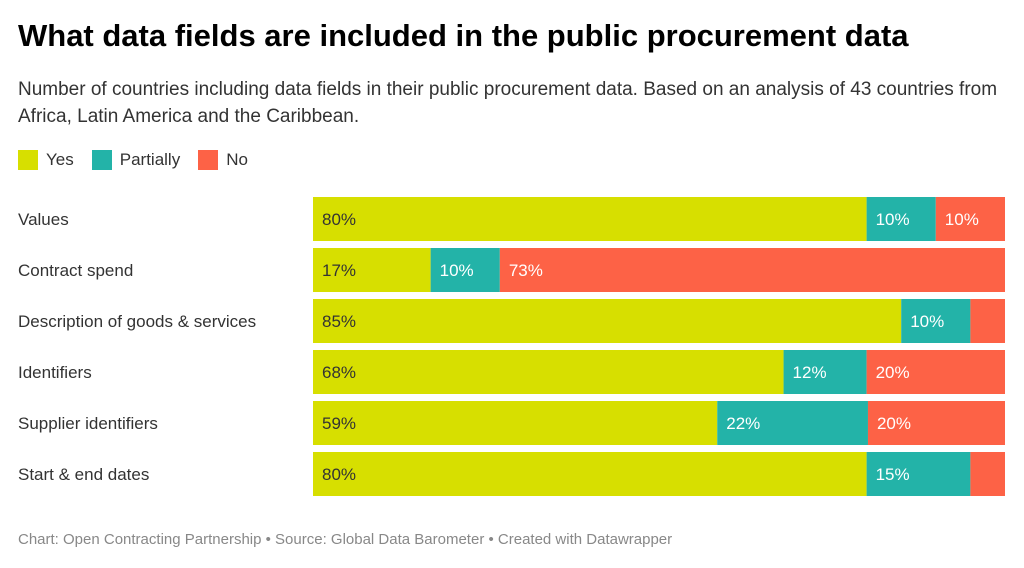 The width and height of the screenshot is (1024, 568). I want to click on category-label: Start & end dates, so click(83, 474).